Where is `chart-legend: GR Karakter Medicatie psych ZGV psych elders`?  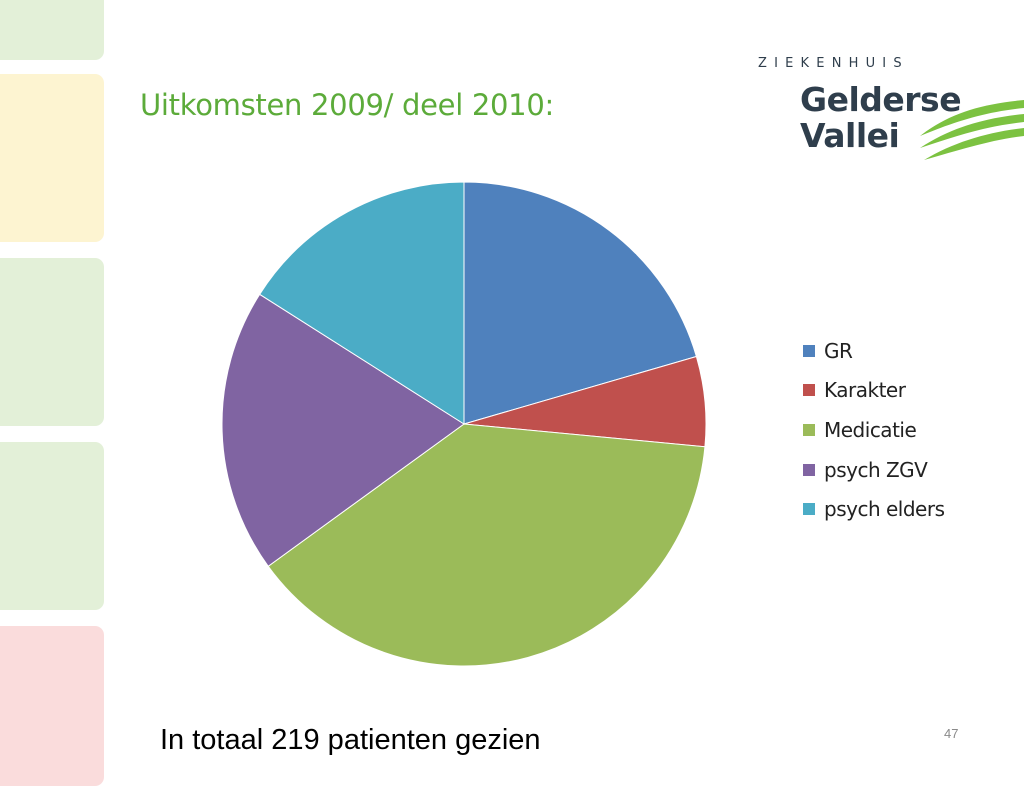 chart-legend: GR Karakter Medicatie psych ZGV psych elders is located at coordinates (874, 430).